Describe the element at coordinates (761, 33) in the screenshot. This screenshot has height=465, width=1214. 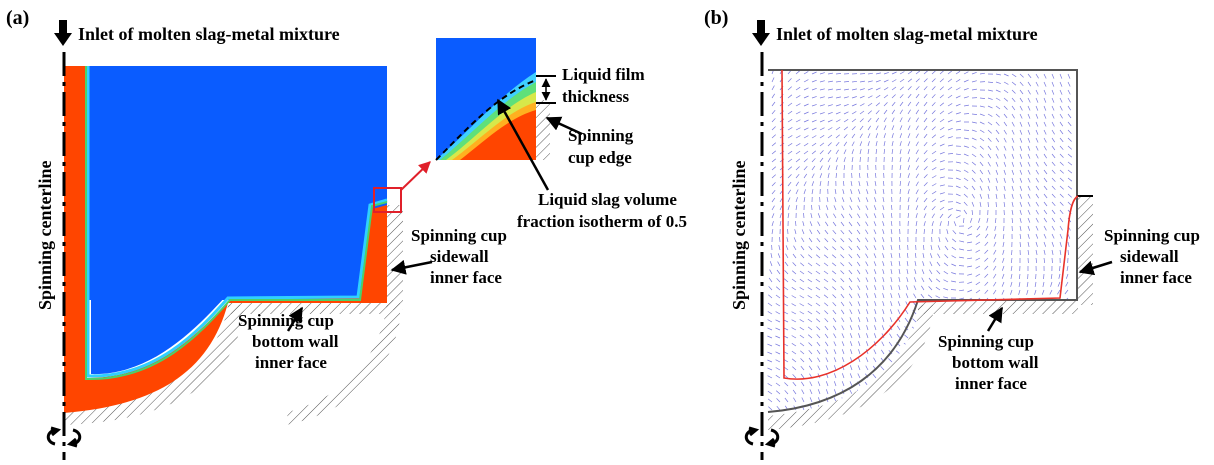
I see `down-arrow-icon` at that location.